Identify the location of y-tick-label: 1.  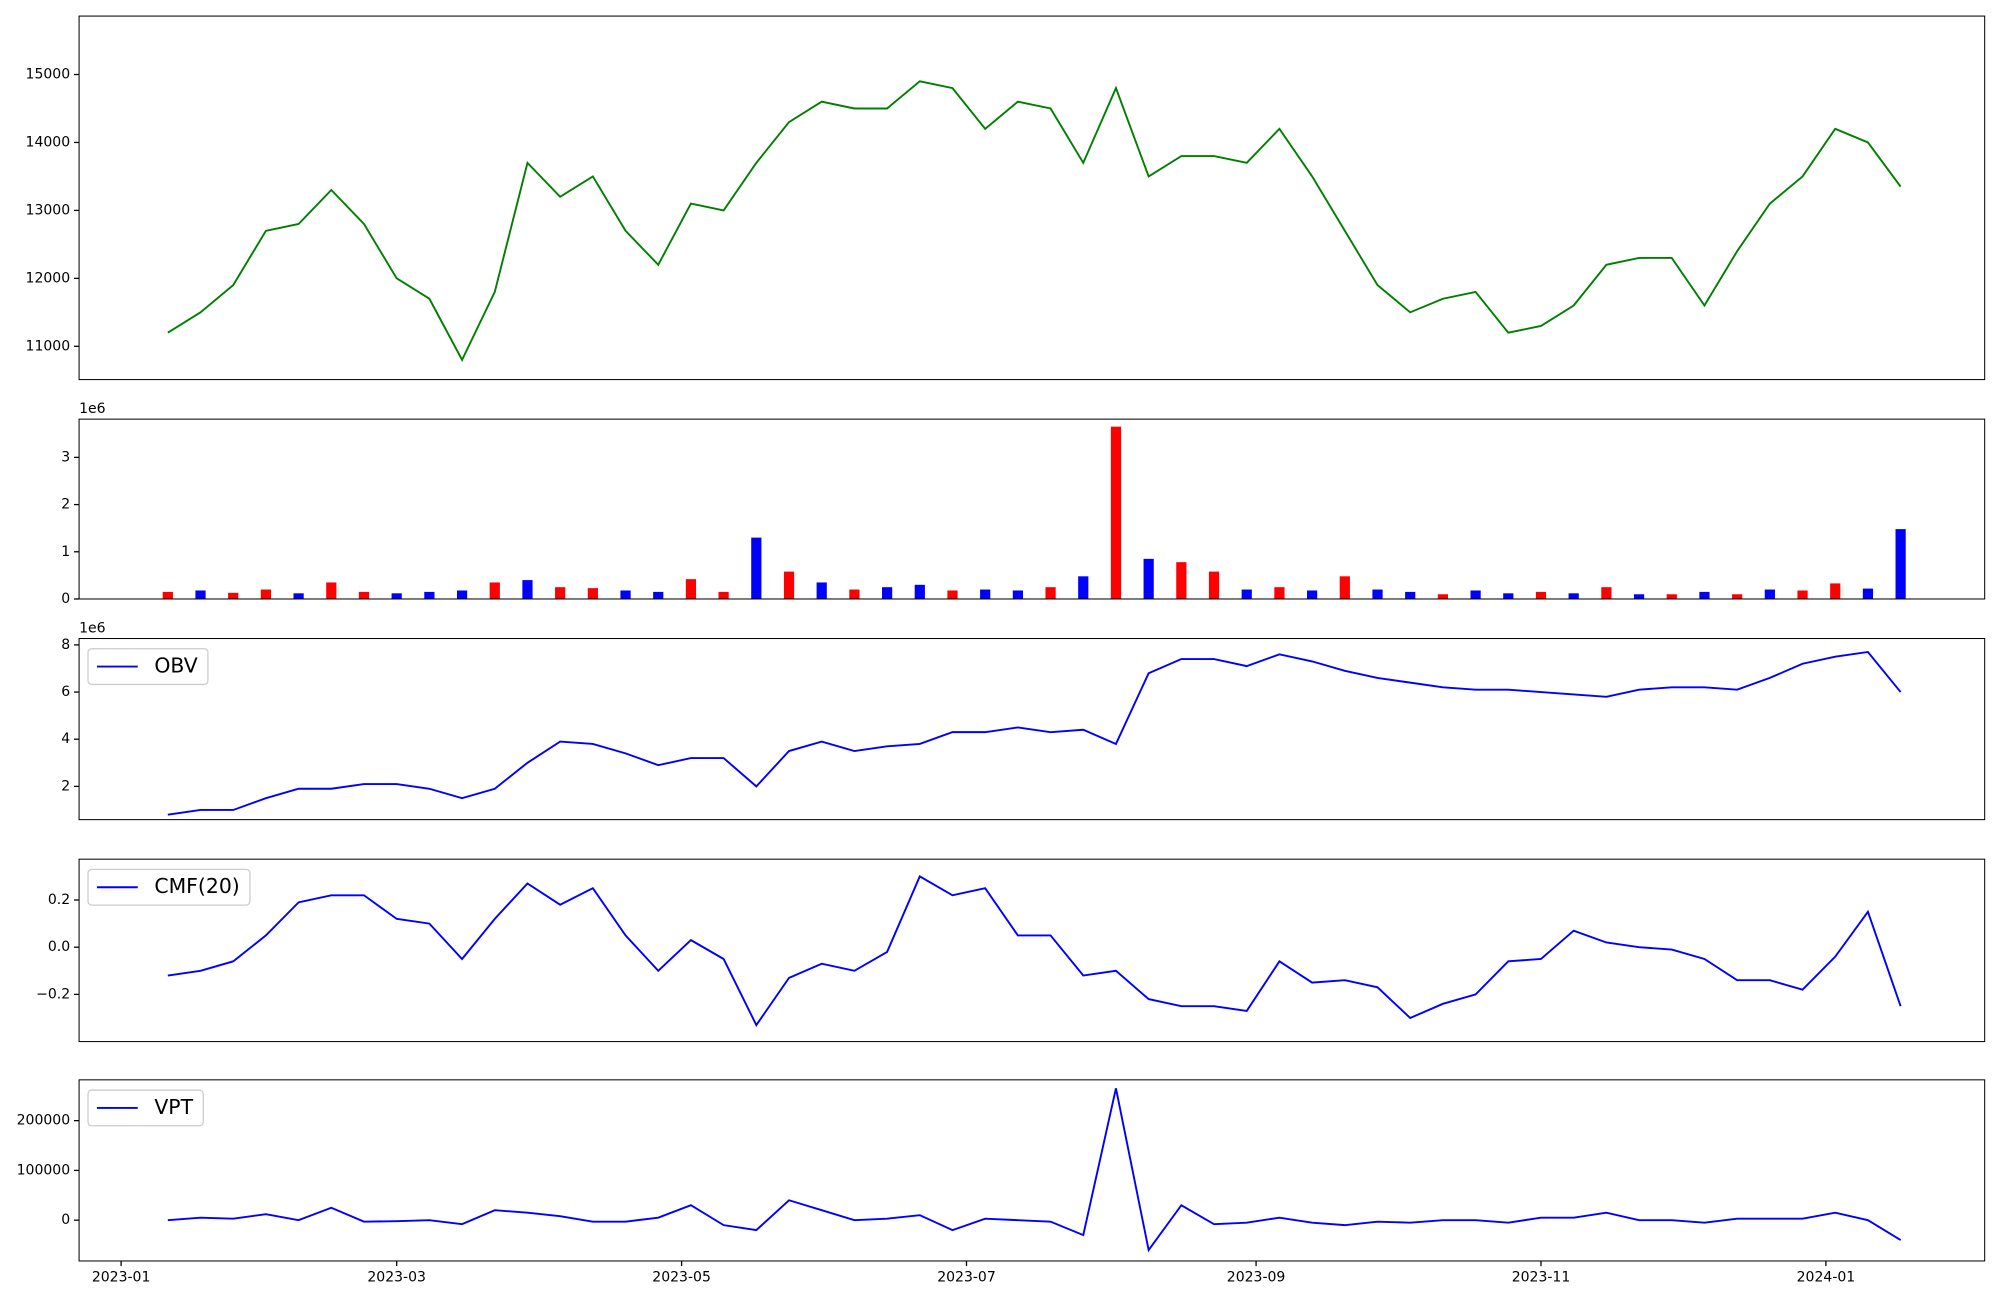
(65, 552).